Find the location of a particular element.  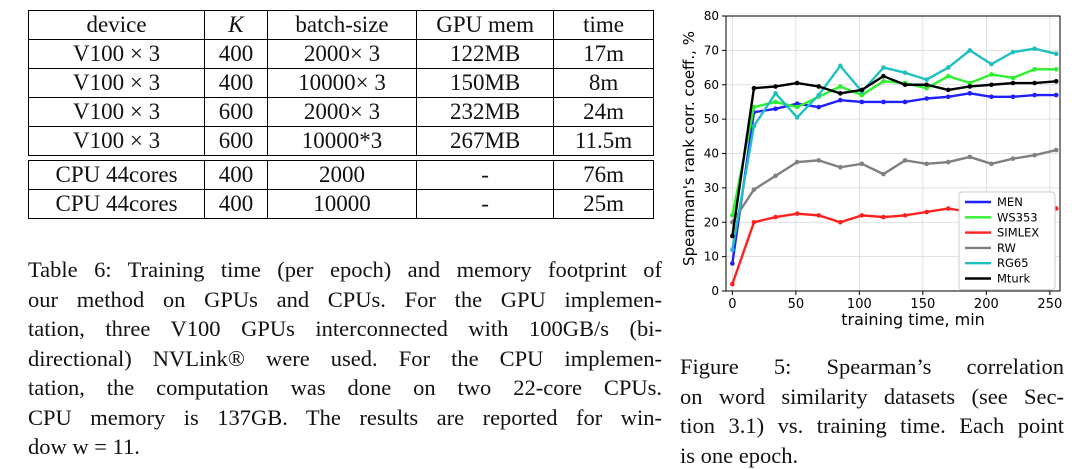

y-tick-label: 0 is located at coordinates (715, 291).